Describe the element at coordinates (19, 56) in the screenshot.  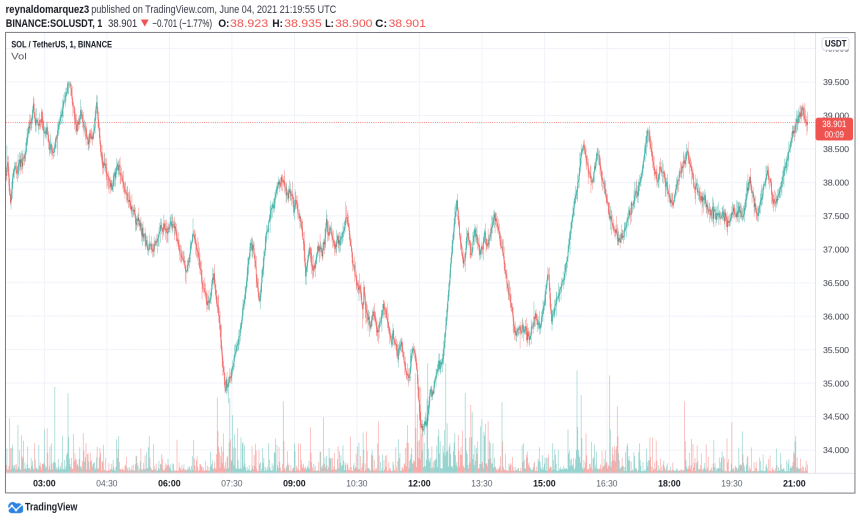
I see `svg-text: Vol` at that location.